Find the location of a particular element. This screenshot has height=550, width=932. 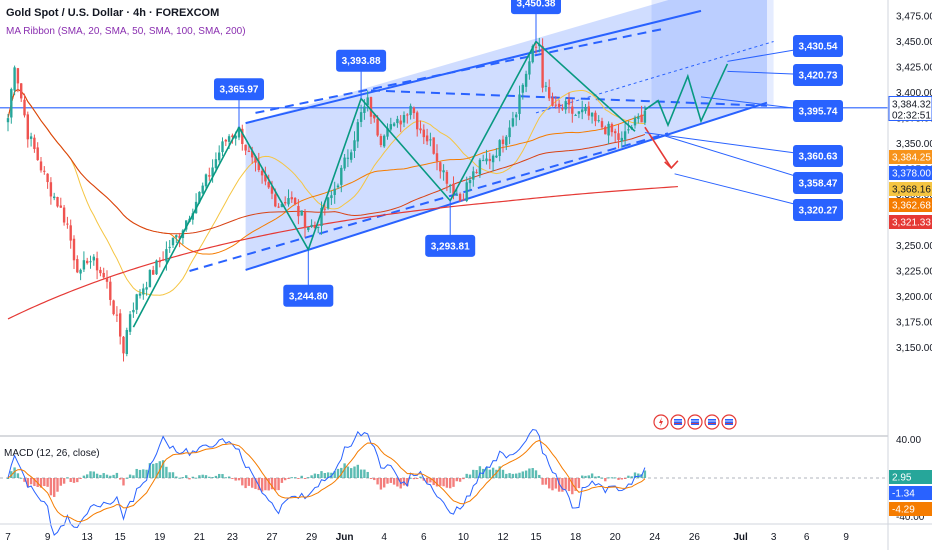

flag-glyph is located at coordinates (729, 422).